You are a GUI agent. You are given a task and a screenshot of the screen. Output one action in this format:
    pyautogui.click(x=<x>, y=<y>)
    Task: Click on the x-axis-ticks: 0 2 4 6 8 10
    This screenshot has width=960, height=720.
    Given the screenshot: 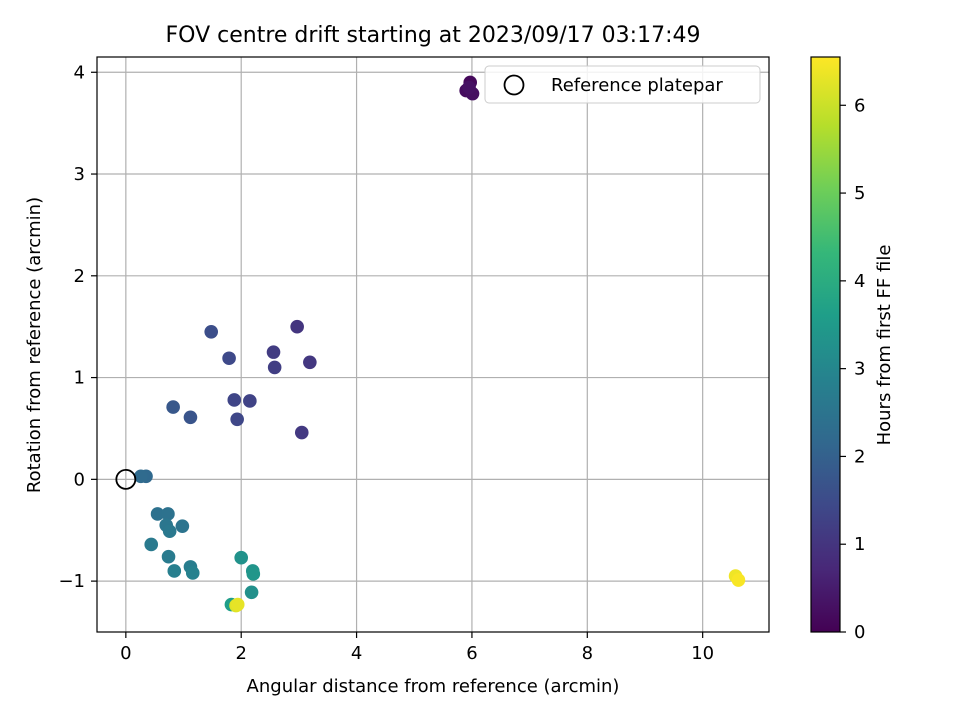 What is the action you would take?
    pyautogui.click(x=417, y=648)
    